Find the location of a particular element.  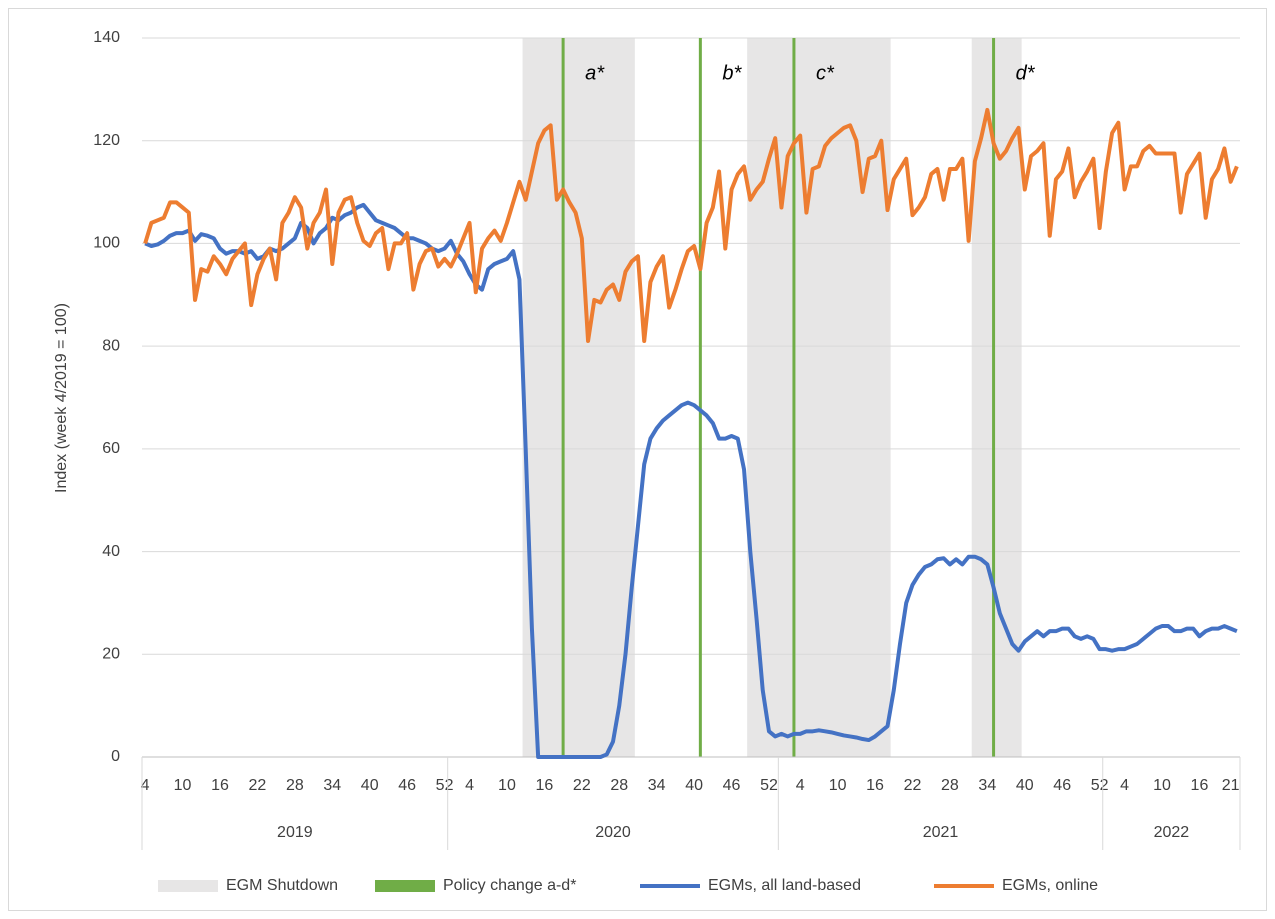

y-tick-label: 140 is located at coordinates (106, 37).